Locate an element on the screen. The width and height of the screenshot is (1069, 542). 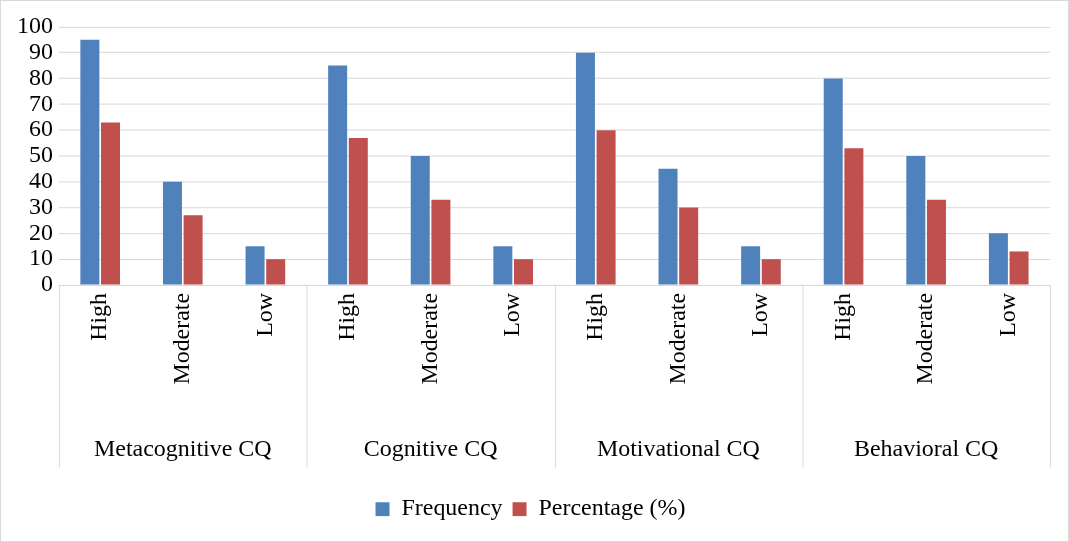
legend-label: Percentage (%) is located at coordinates (612, 507).